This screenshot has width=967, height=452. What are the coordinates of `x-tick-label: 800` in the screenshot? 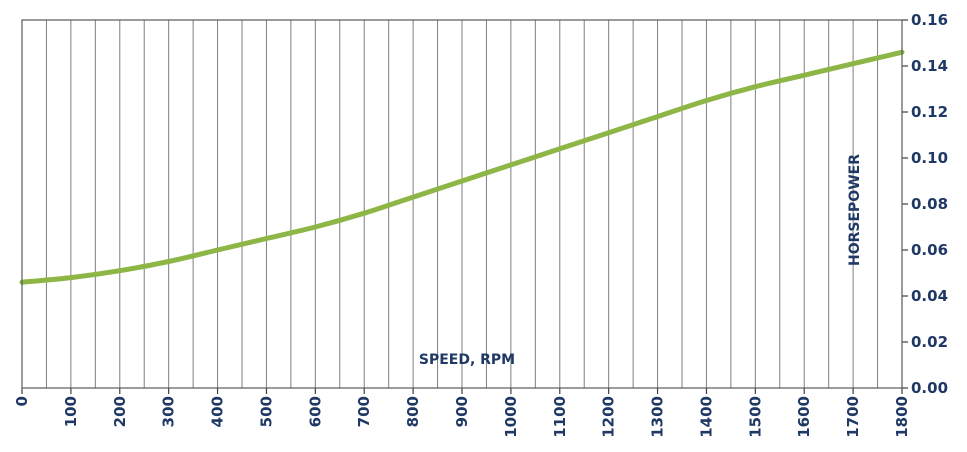 It's located at (413, 411).